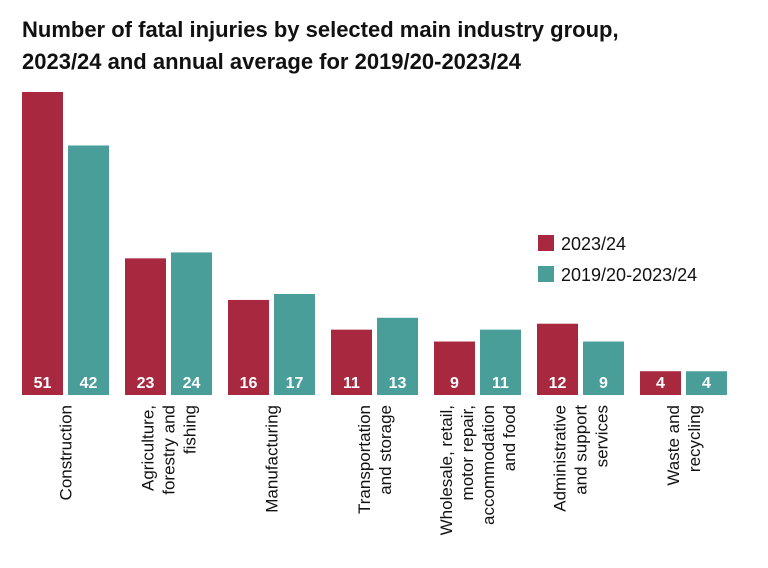  What do you see at coordinates (89, 383) in the screenshot?
I see `data-label: 42` at bounding box center [89, 383].